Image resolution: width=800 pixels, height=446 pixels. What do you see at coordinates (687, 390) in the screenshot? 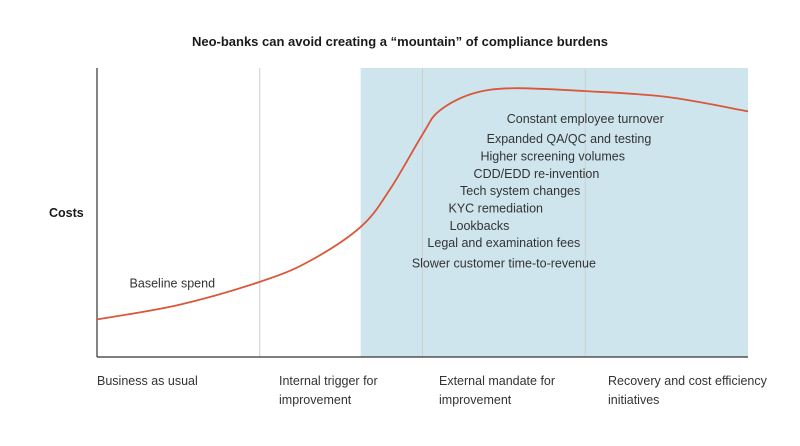
I see `x-category-label-3: Recovery and cost efficiency initiatives` at bounding box center [687, 390].